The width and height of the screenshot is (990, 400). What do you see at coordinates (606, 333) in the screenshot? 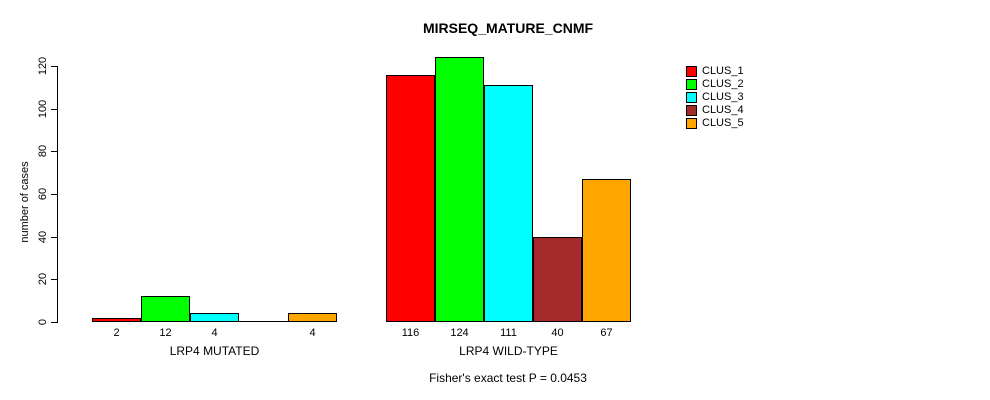
I see `bar-value-label: 67` at bounding box center [606, 333].